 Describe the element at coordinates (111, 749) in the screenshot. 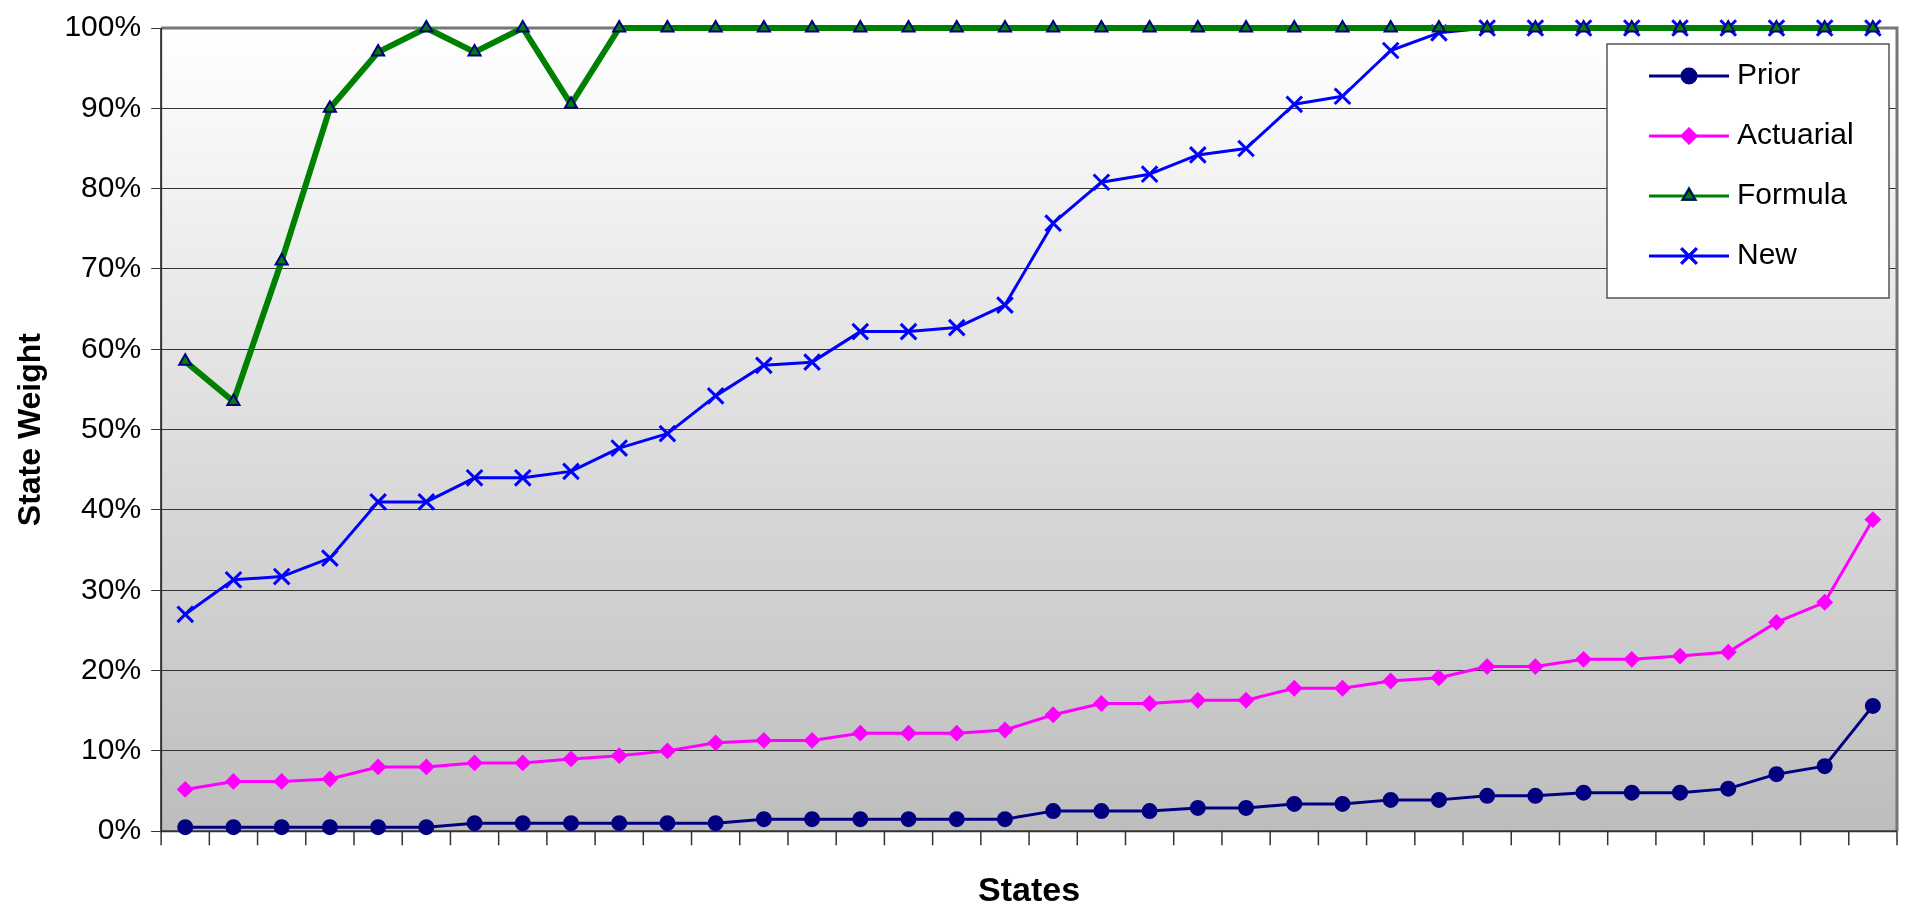

I see `y-tick-label: 10%` at that location.